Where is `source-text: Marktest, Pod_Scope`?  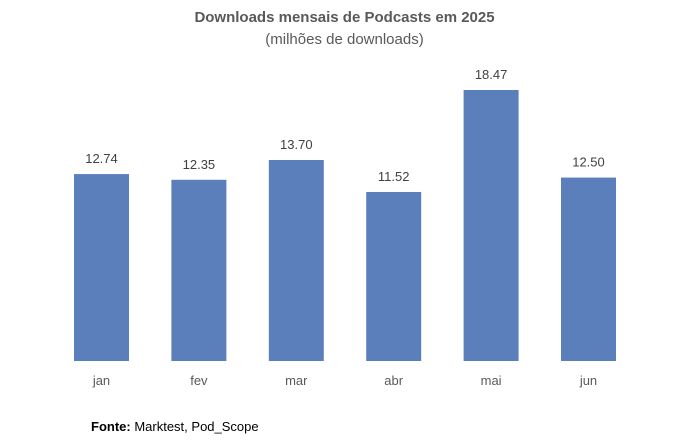 source-text: Marktest, Pod_Scope is located at coordinates (194, 426).